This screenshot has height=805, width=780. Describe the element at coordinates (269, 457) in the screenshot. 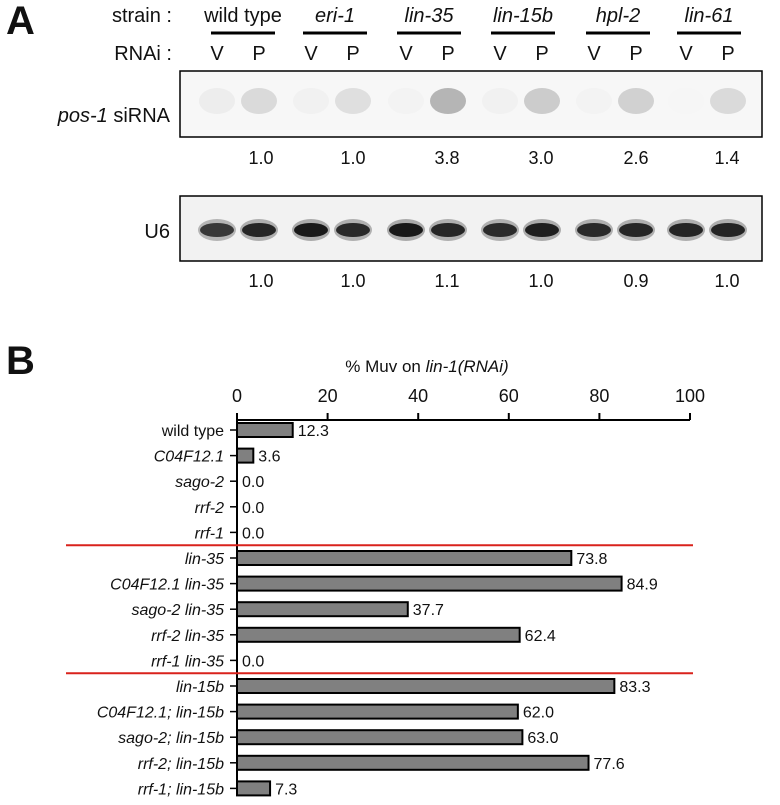

I see `bar-value-label: 3.6` at that location.